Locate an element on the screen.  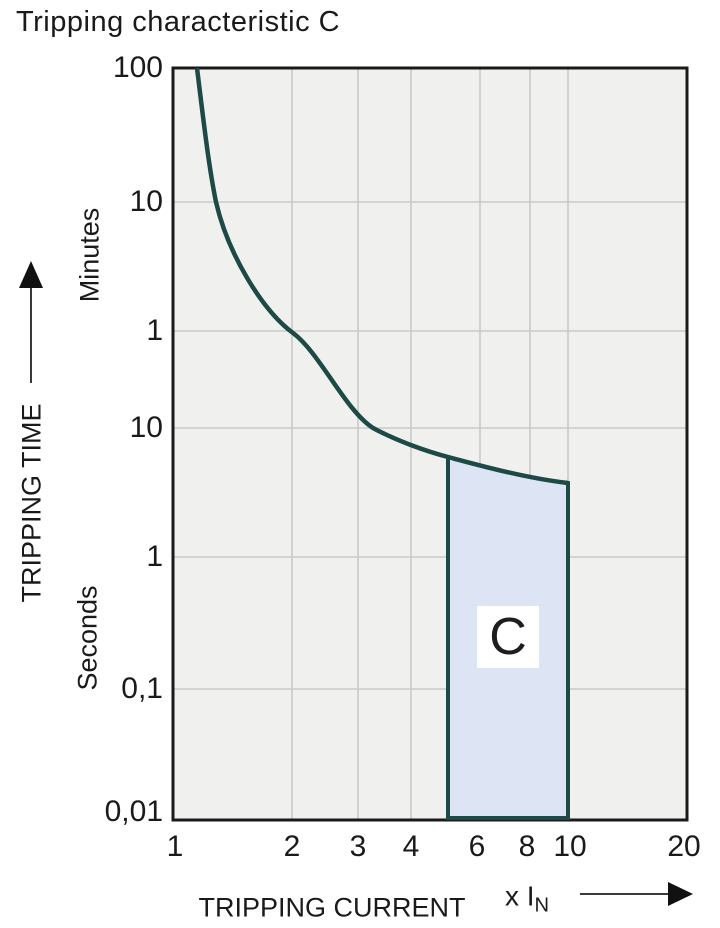
y-axis-arrow-icon is located at coordinates (31, 274).